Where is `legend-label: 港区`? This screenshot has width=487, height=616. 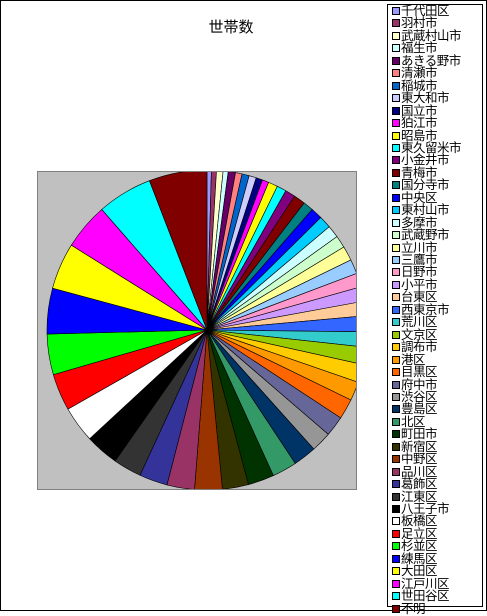
legend-label: 港区 is located at coordinates (413, 359).